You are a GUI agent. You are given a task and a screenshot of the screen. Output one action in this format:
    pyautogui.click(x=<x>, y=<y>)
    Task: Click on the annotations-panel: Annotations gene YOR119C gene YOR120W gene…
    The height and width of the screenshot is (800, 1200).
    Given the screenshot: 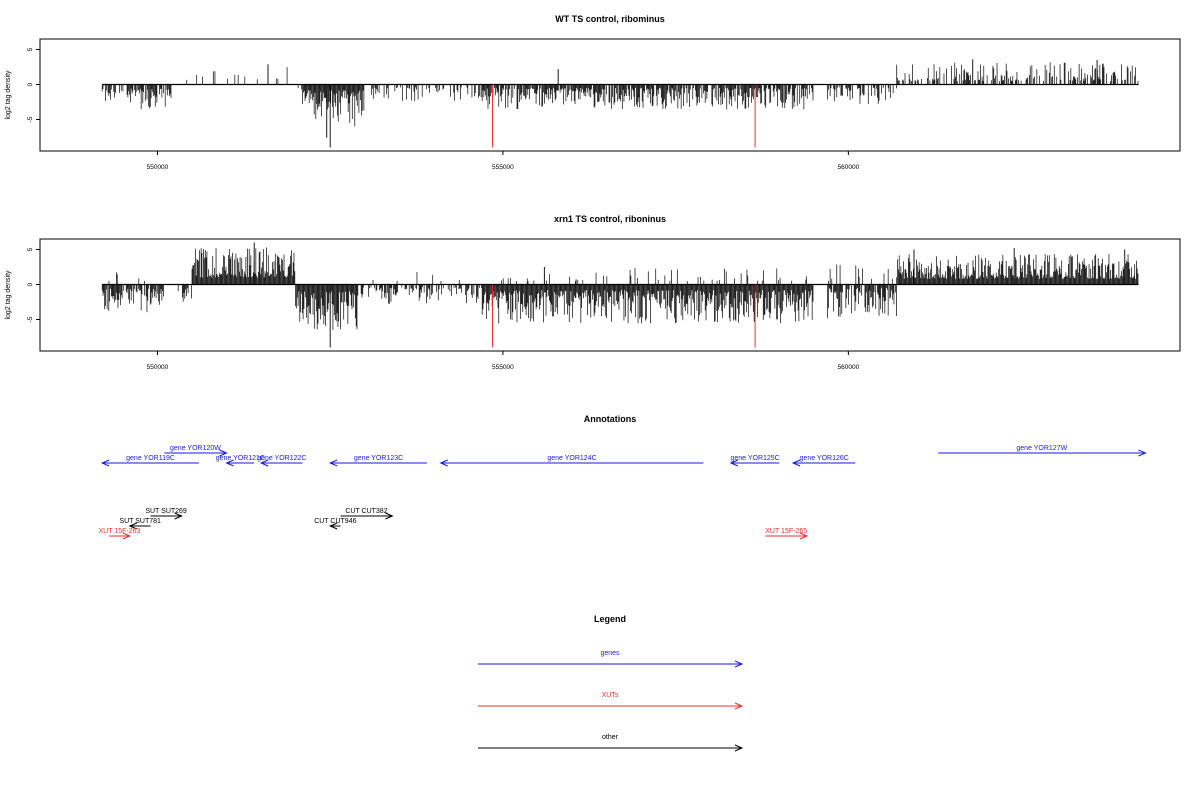 What is the action you would take?
    pyautogui.click(x=623, y=477)
    